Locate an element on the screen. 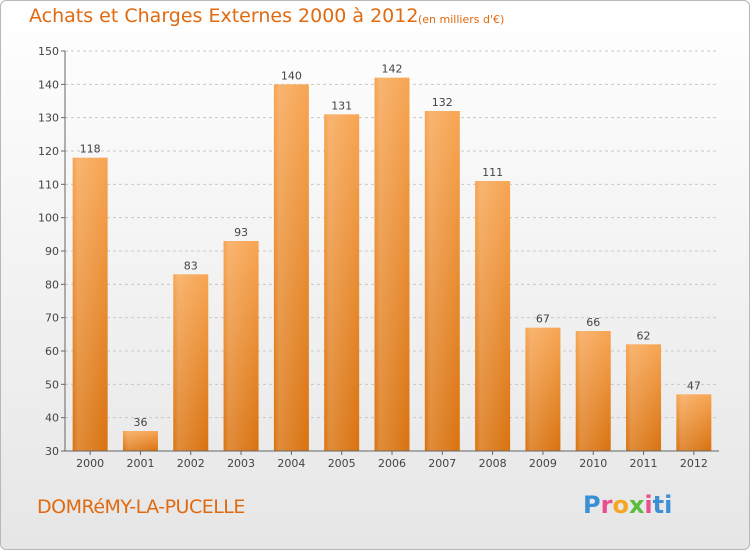  chart-subtitle: (en milliers d'€) is located at coordinates (461, 19).